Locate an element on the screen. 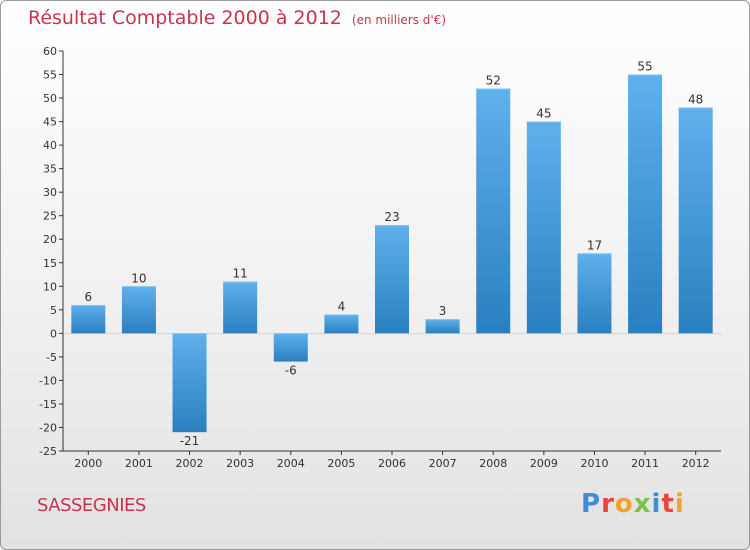 This screenshot has height=550, width=750. y-tick-label: 15 is located at coordinates (50, 263).